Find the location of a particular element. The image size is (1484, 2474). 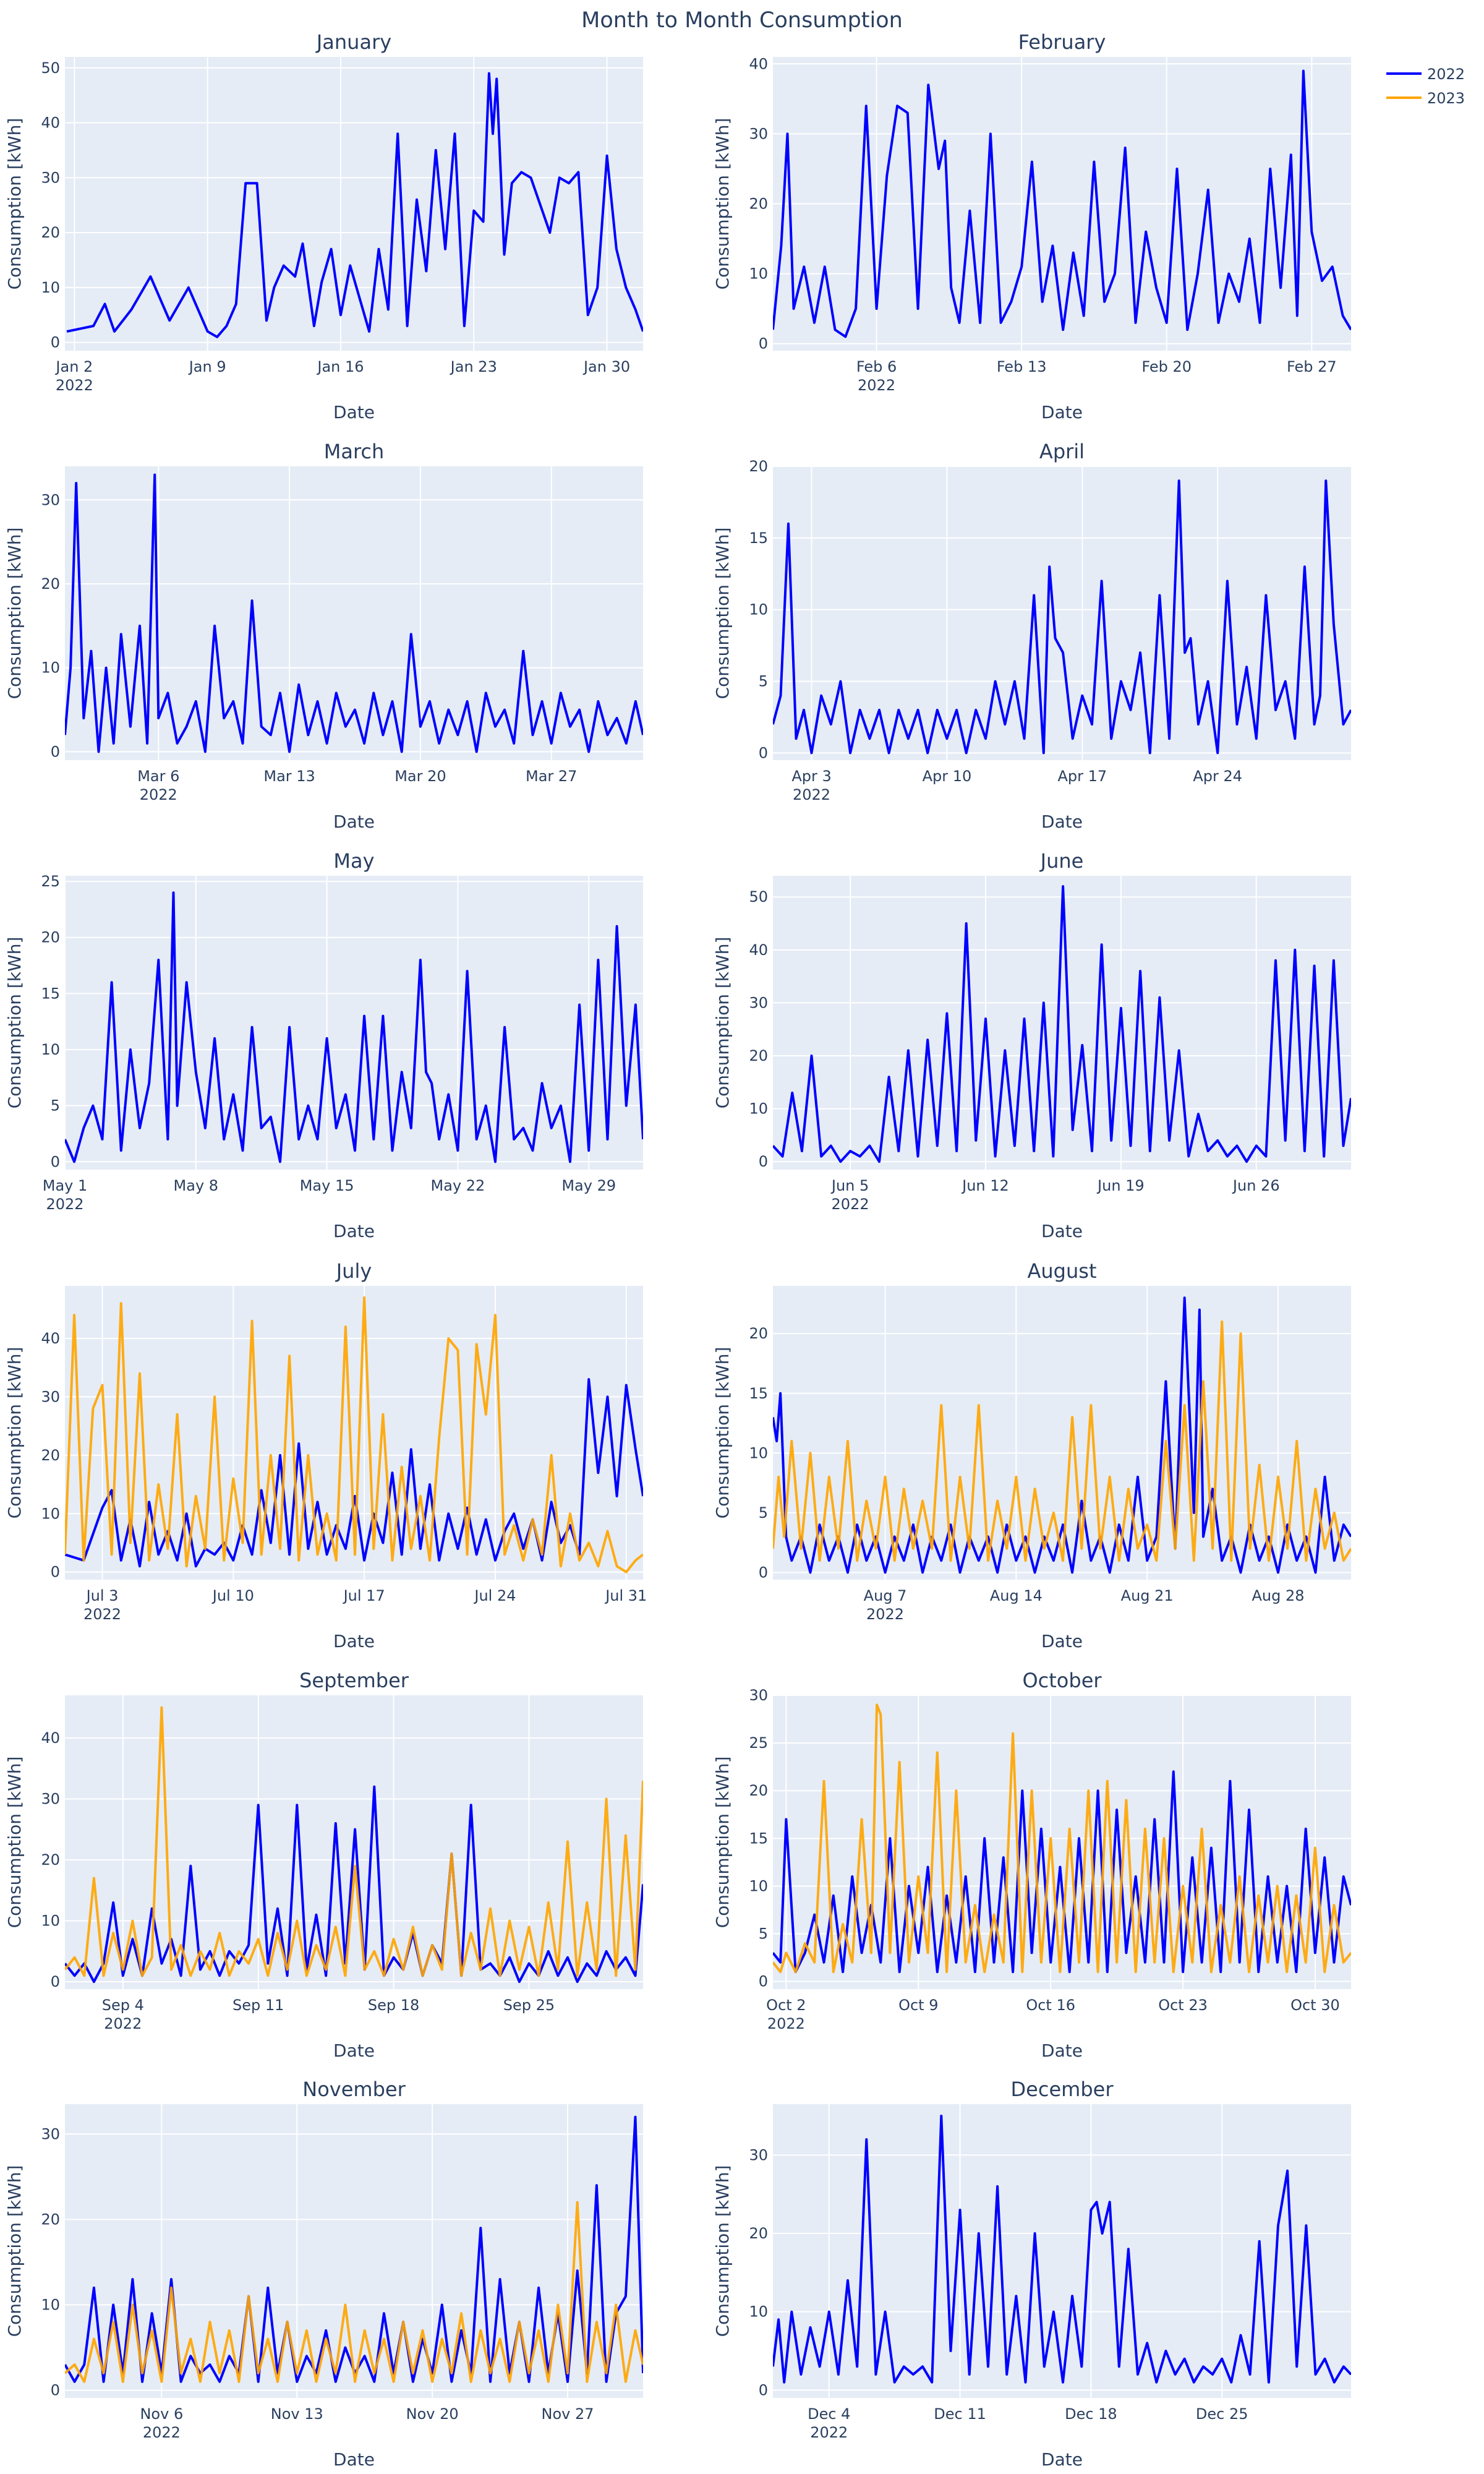

legend-entry-2023: 2023 is located at coordinates (1425, 98).